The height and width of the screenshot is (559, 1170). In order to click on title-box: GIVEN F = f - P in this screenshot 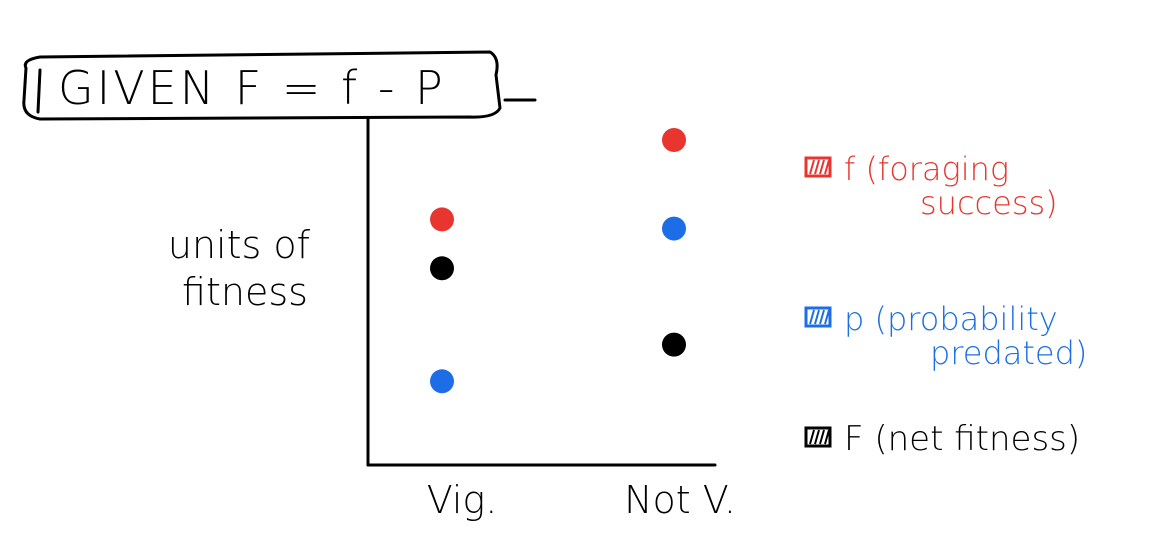, I will do `click(279, 85)`.